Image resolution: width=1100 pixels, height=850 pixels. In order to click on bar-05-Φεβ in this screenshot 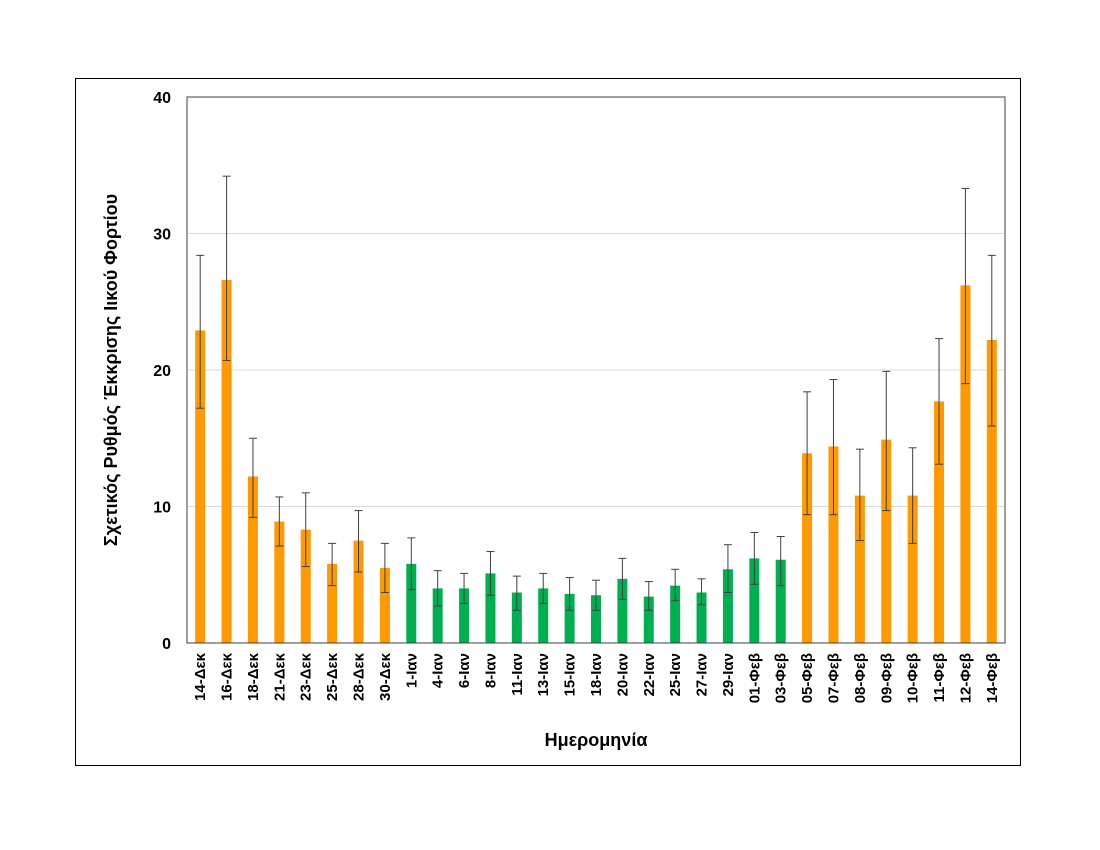, I will do `click(807, 548)`.